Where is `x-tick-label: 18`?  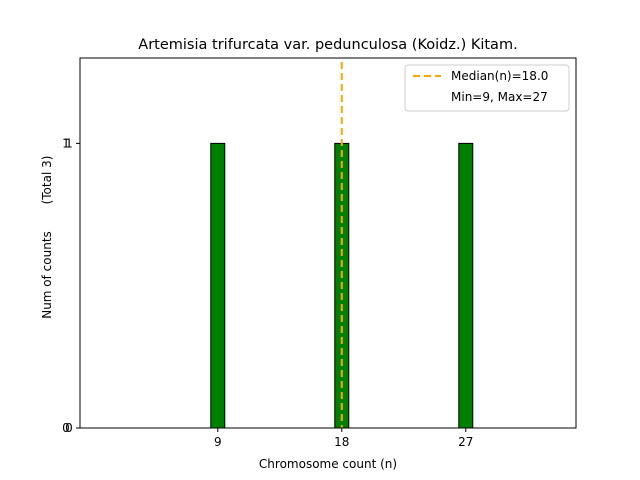
x-tick-label: 18 is located at coordinates (341, 442).